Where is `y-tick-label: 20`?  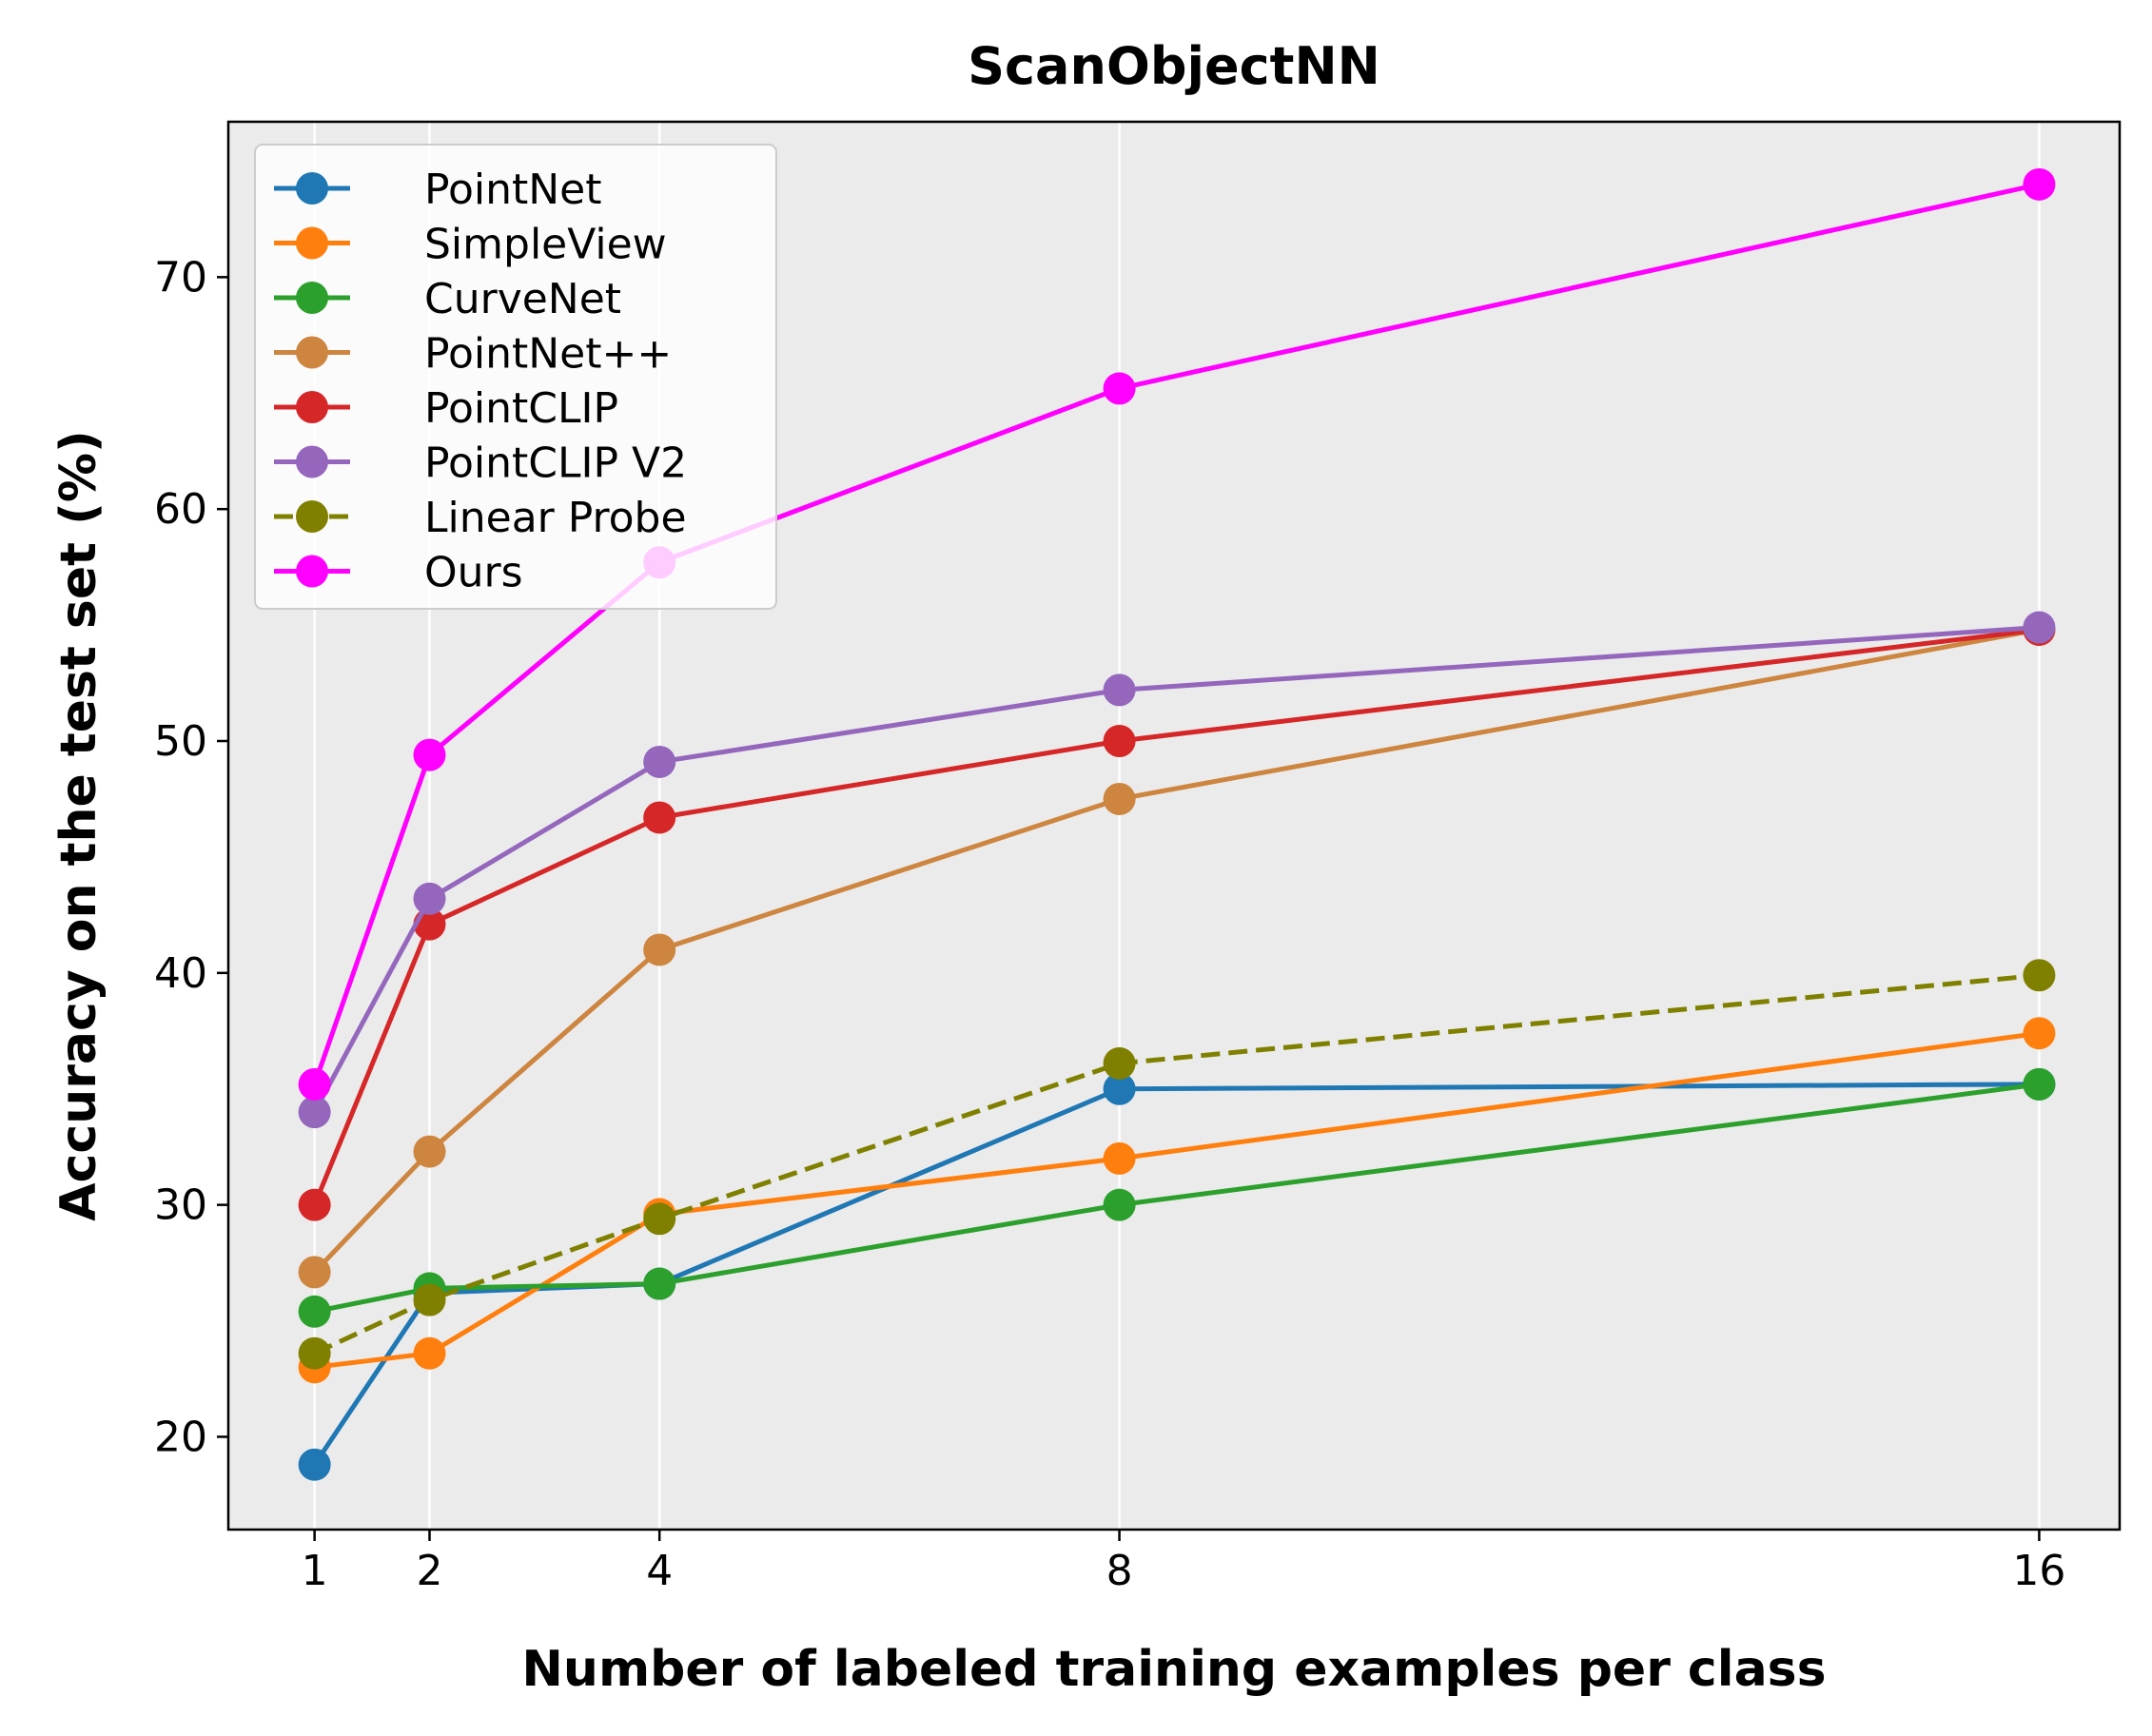 y-tick-label: 20 is located at coordinates (180, 1437).